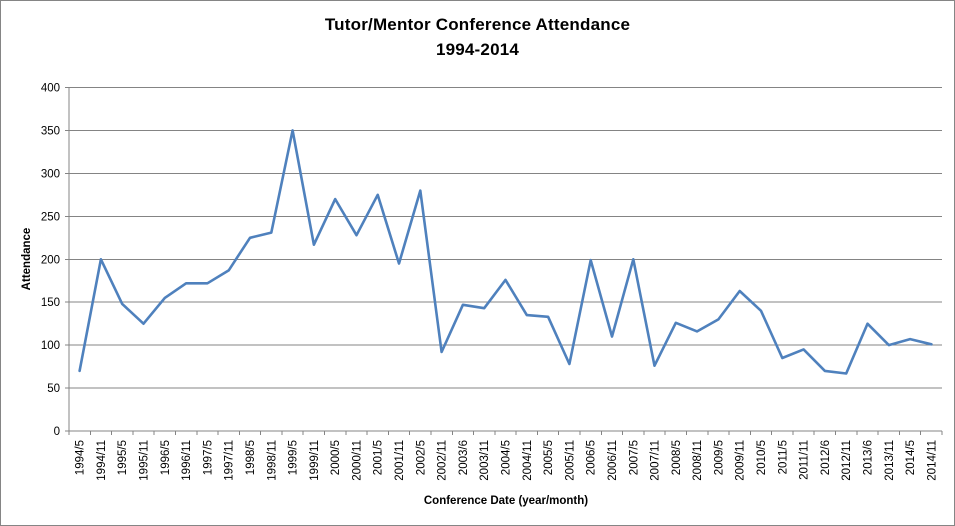 Image resolution: width=955 pixels, height=526 pixels. What do you see at coordinates (357, 460) in the screenshot?
I see `x-tick-label: 2000/11` at bounding box center [357, 460].